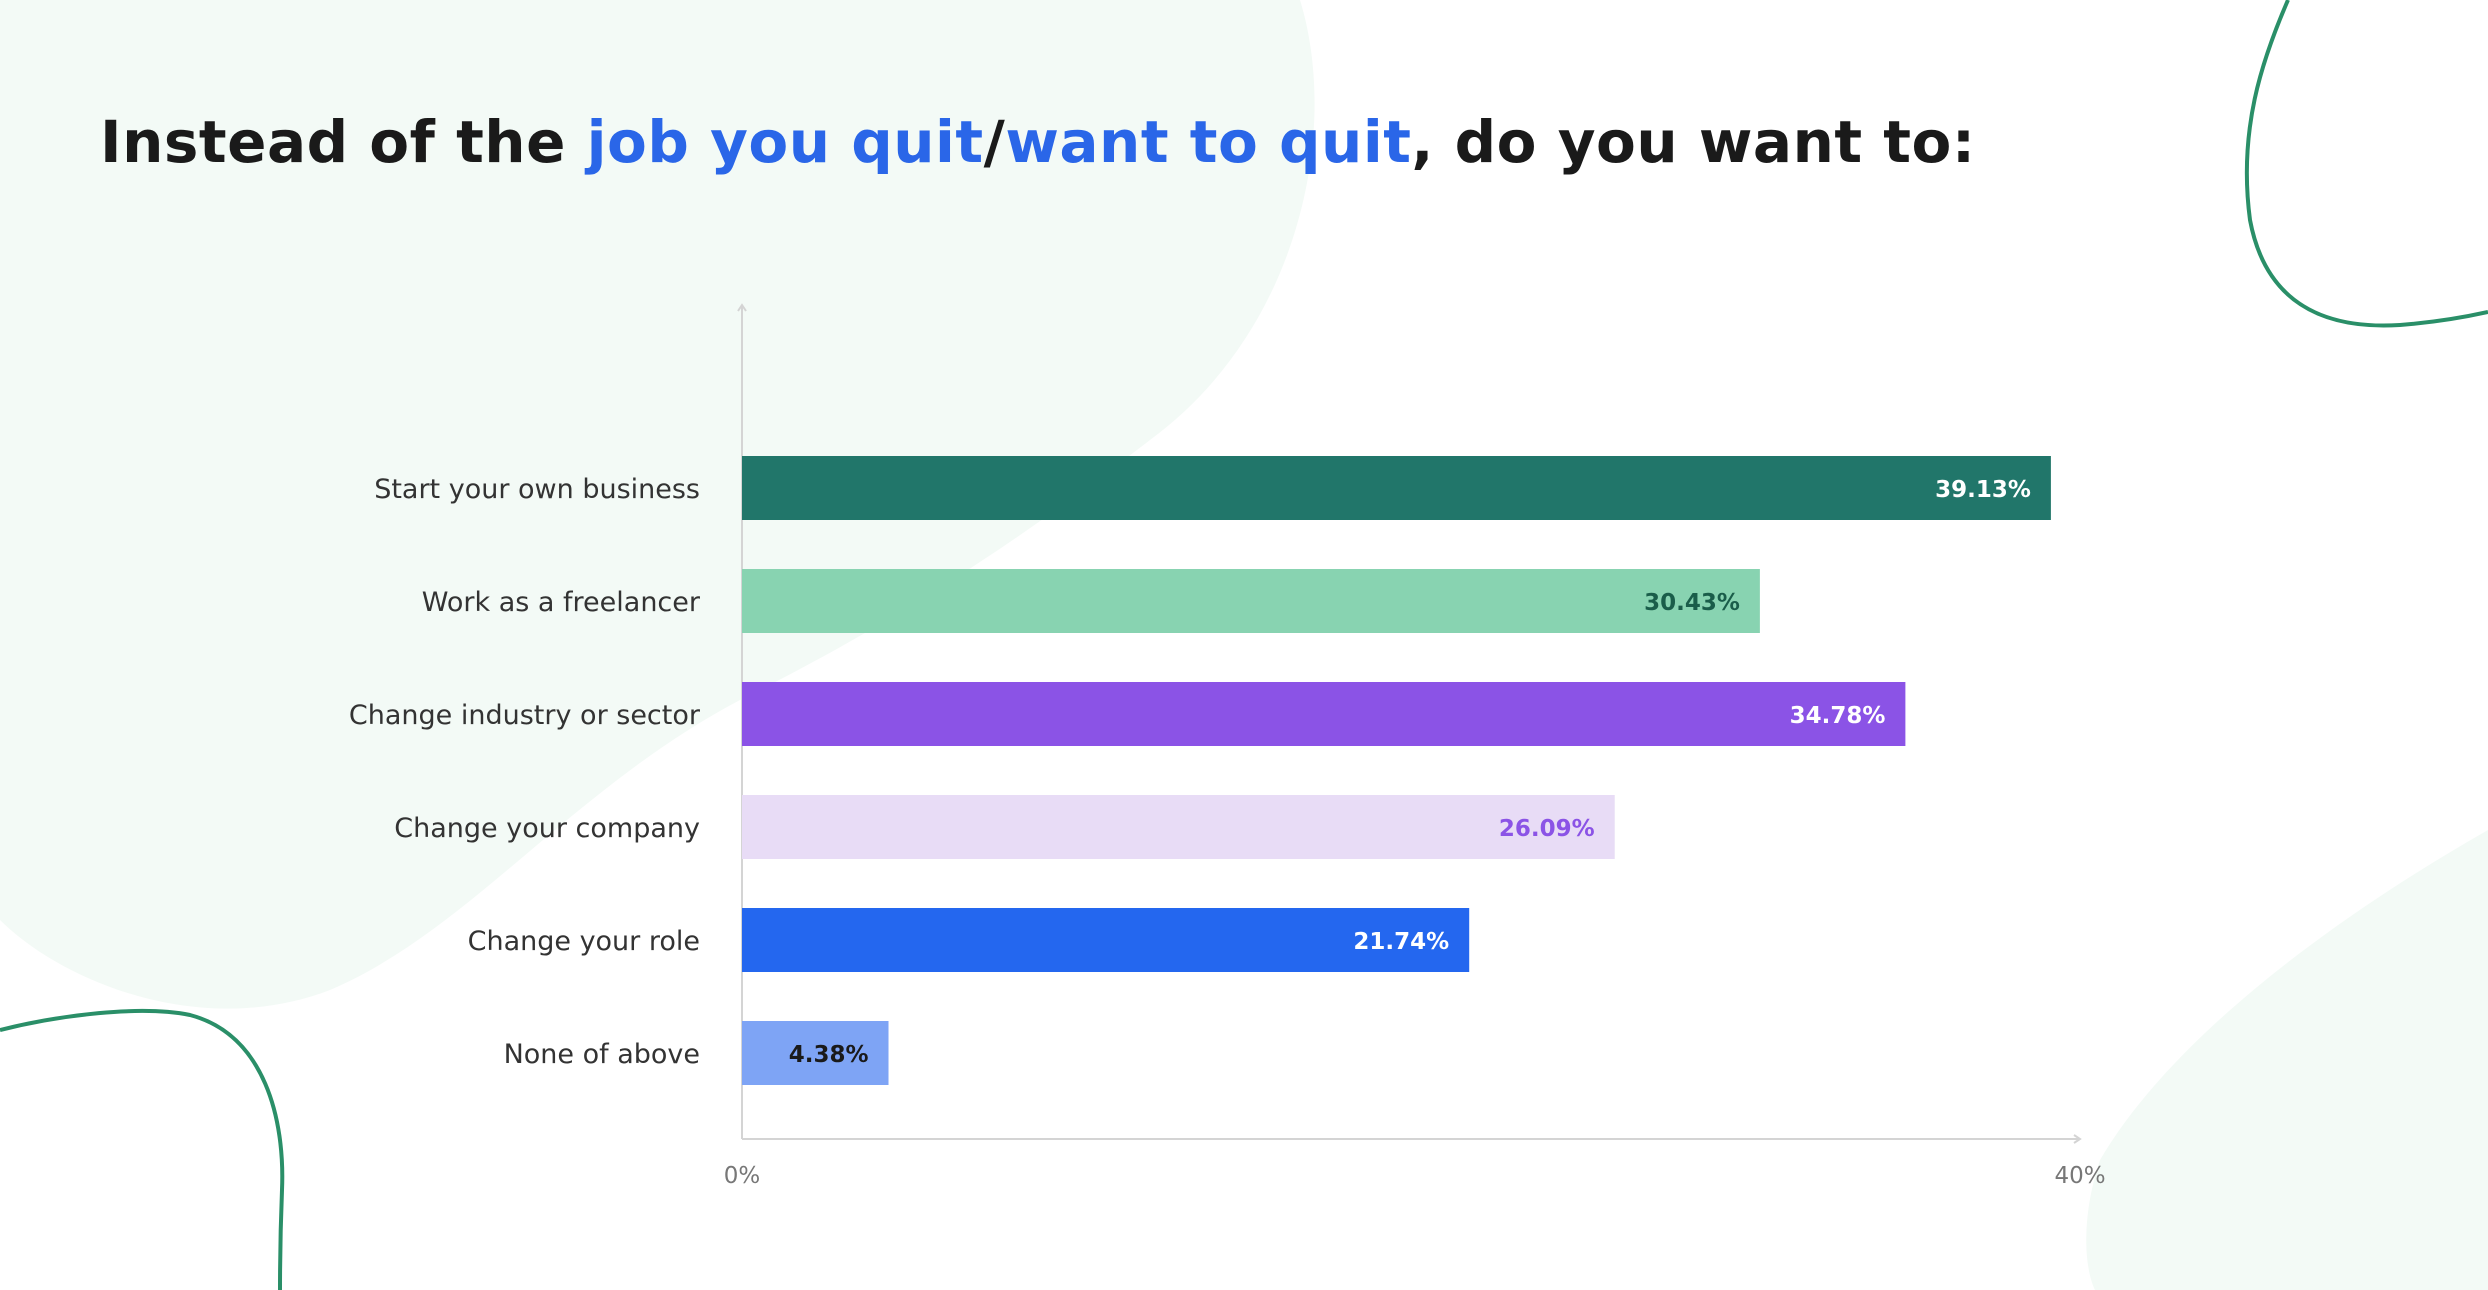  What do you see at coordinates (525, 715) in the screenshot?
I see `category-label: Change industry or sector` at bounding box center [525, 715].